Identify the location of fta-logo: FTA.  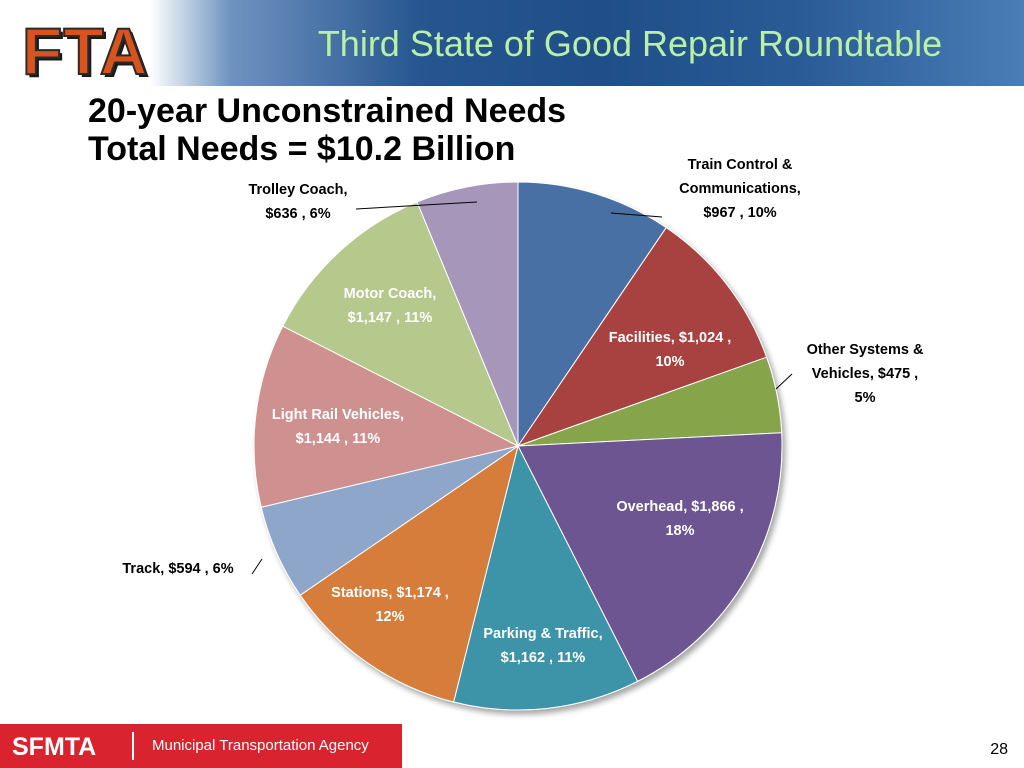
(85, 51).